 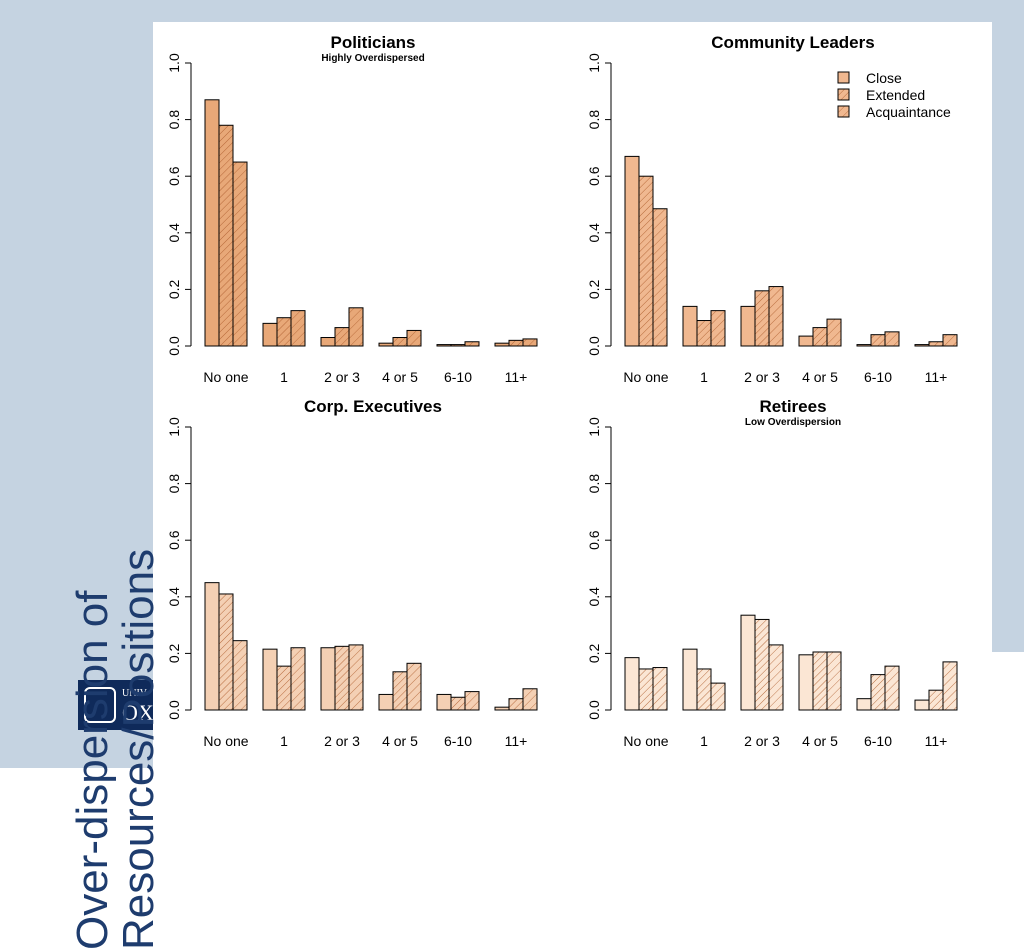 What do you see at coordinates (1008, 326) in the screenshot?
I see `slide-background-right` at bounding box center [1008, 326].